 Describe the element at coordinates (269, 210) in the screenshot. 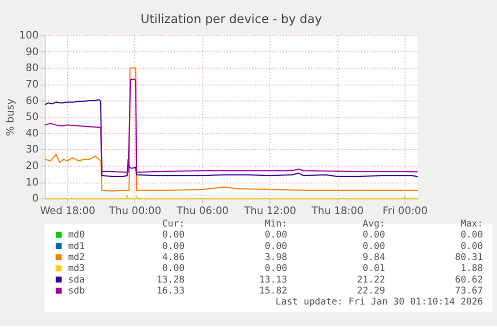

I see `x-tick-label: Thu 12:00` at that location.